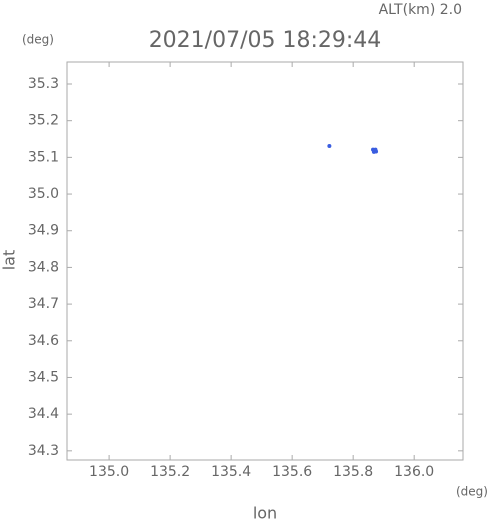 The width and height of the screenshot is (491, 521). What do you see at coordinates (43, 414) in the screenshot?
I see `y-tick-label: 34.4` at bounding box center [43, 414].